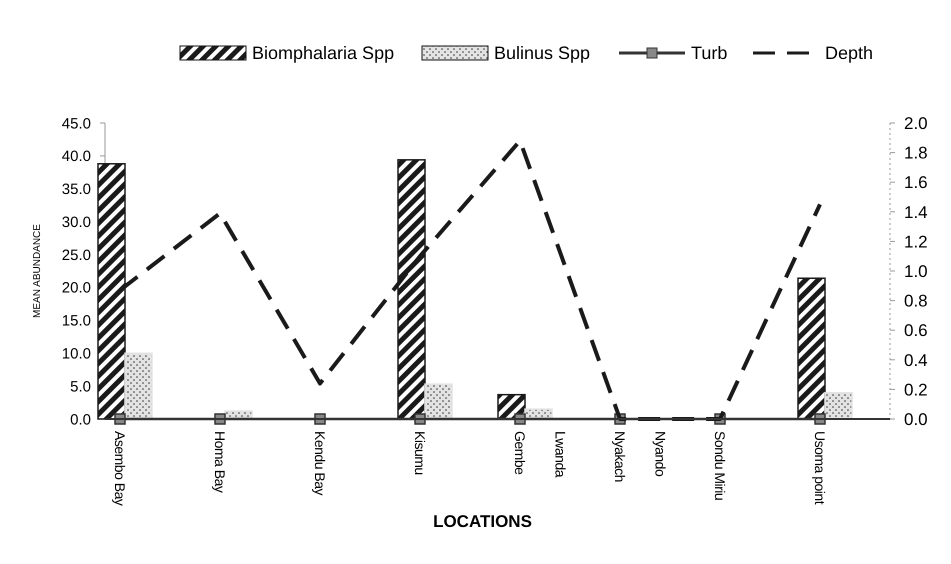 Image resolution: width=951 pixels, height=564 pixels. I want to click on y-tick-label: 20.0, so click(76, 288).